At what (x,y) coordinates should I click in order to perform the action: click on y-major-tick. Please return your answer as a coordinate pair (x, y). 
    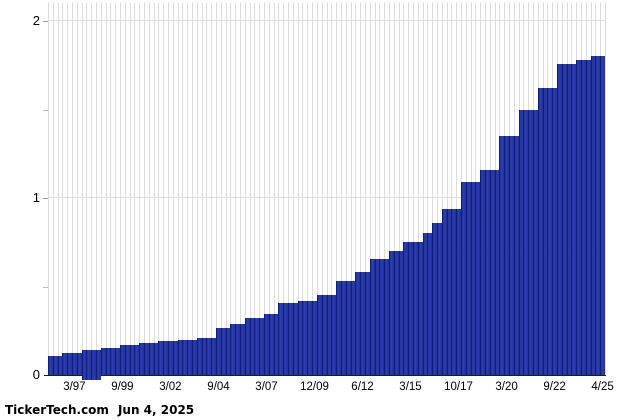
    Looking at the image, I should click on (45, 21).